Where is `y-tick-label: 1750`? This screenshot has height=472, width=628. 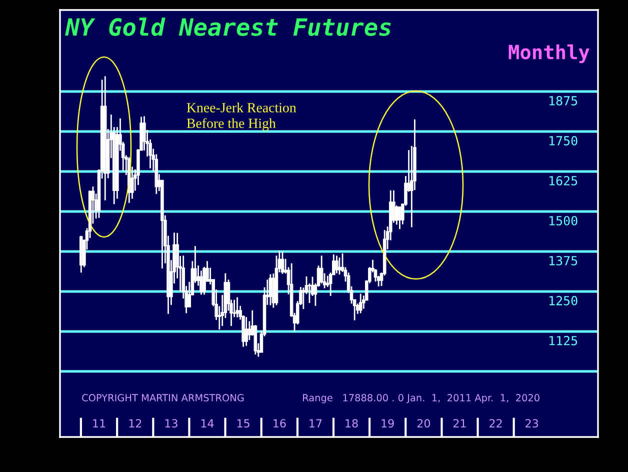
y-tick-label: 1750 is located at coordinates (564, 141).